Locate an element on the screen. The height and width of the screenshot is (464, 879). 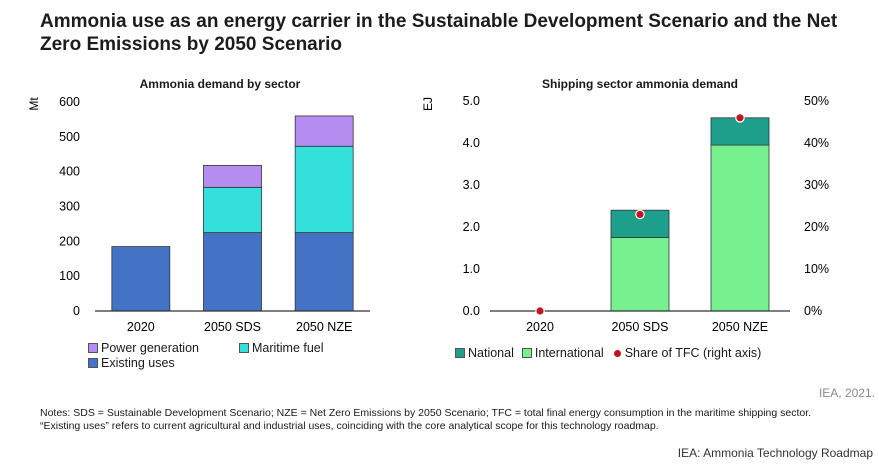
right-y-tick-3-0: 3.0 is located at coordinates (471, 185).